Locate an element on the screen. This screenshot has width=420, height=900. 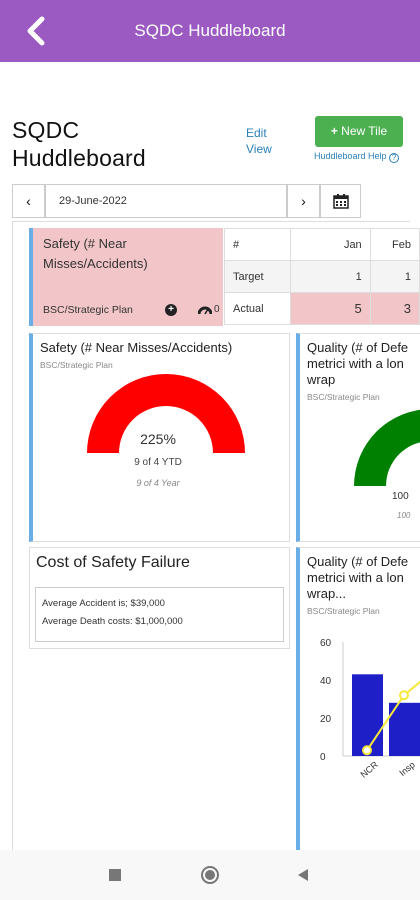
table-row: Target 1 1 is located at coordinates (321, 276).